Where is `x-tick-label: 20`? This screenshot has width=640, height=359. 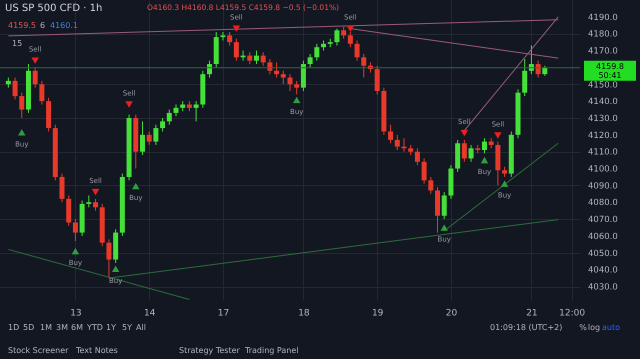 x-tick-label: 20 is located at coordinates (452, 313).